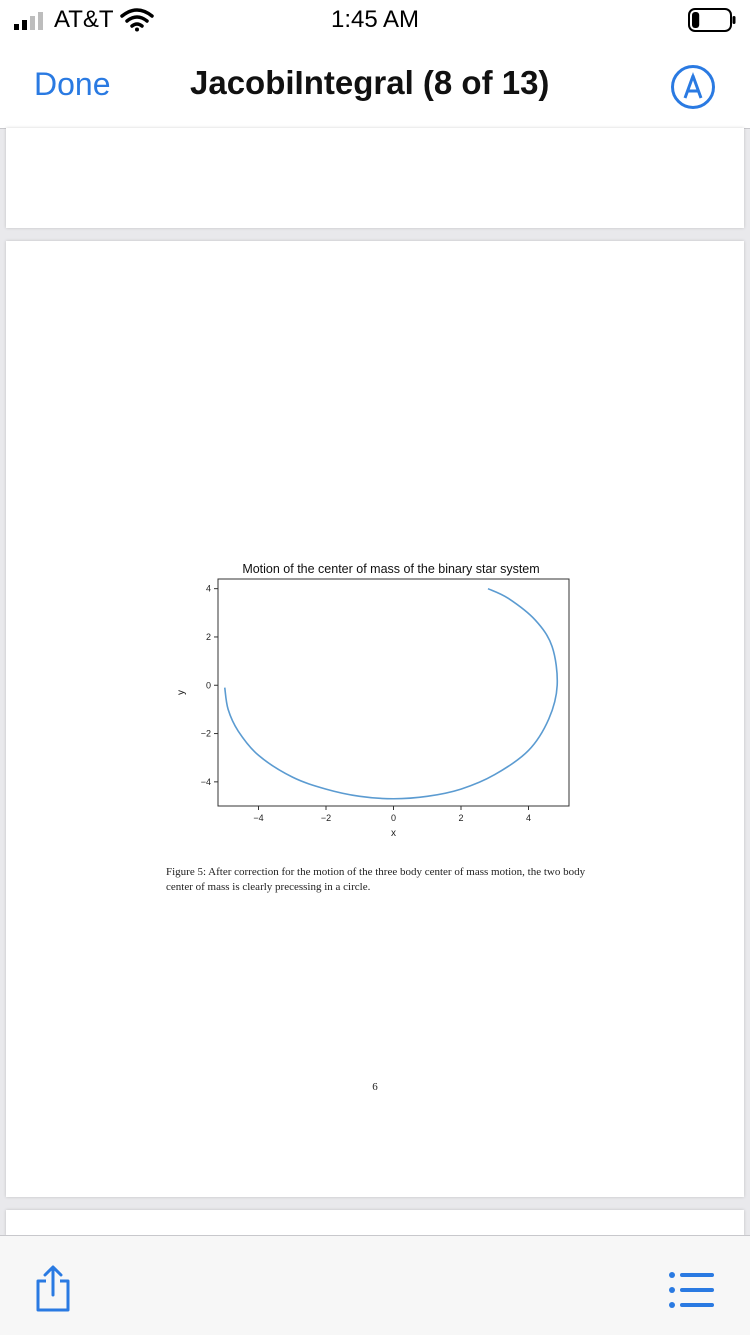 The width and height of the screenshot is (750, 1335). Describe the element at coordinates (712, 20) in the screenshot. I see `battery-icon` at that location.